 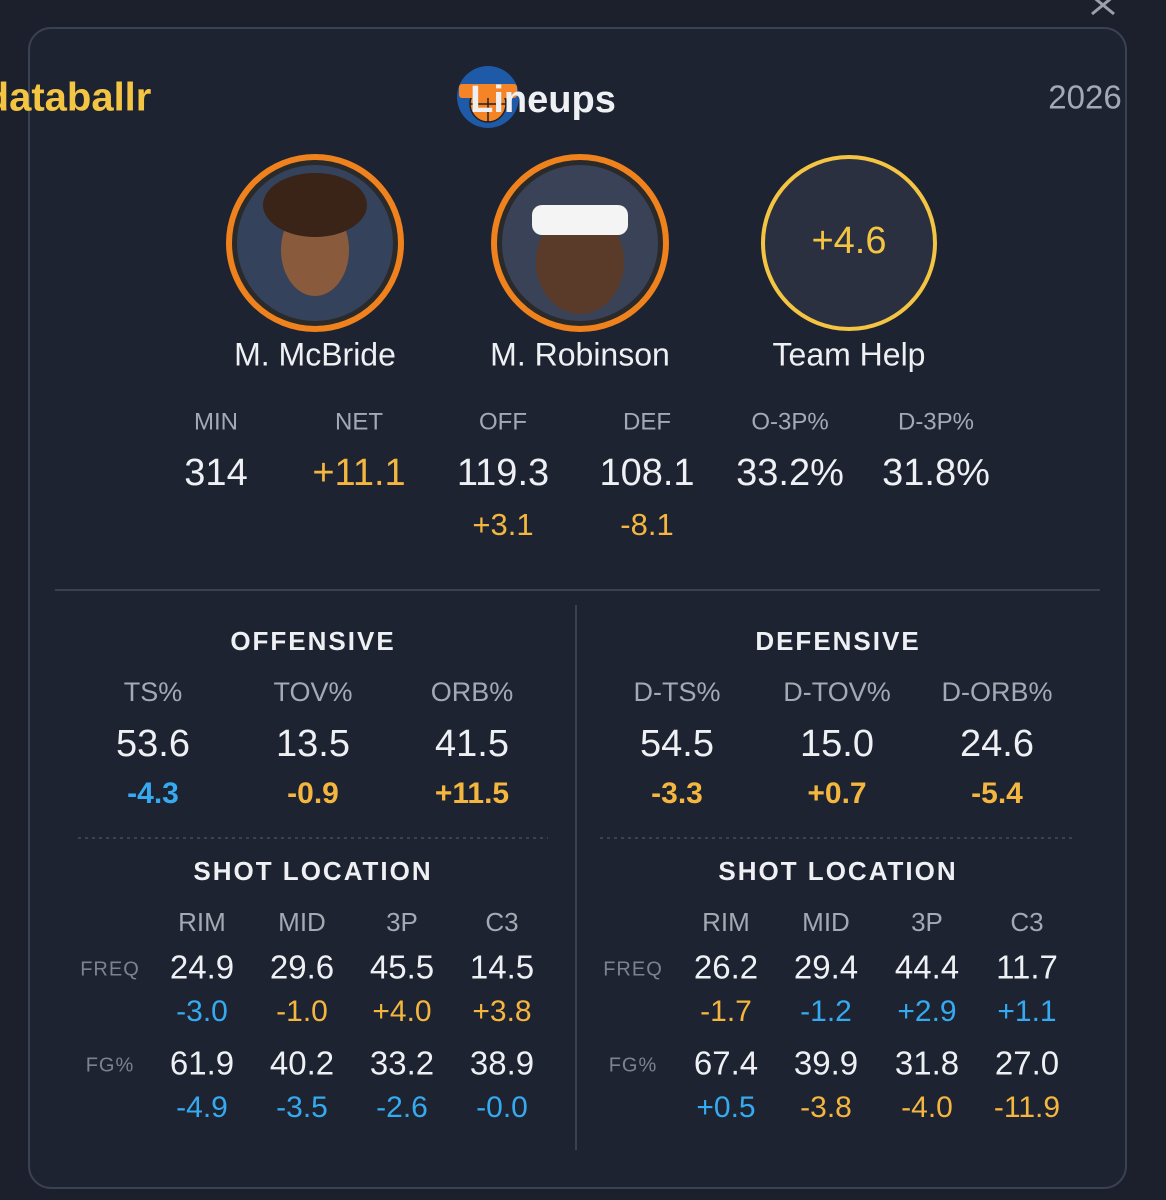 What do you see at coordinates (826, 967) in the screenshot?
I see `cell-value: 29.4` at bounding box center [826, 967].